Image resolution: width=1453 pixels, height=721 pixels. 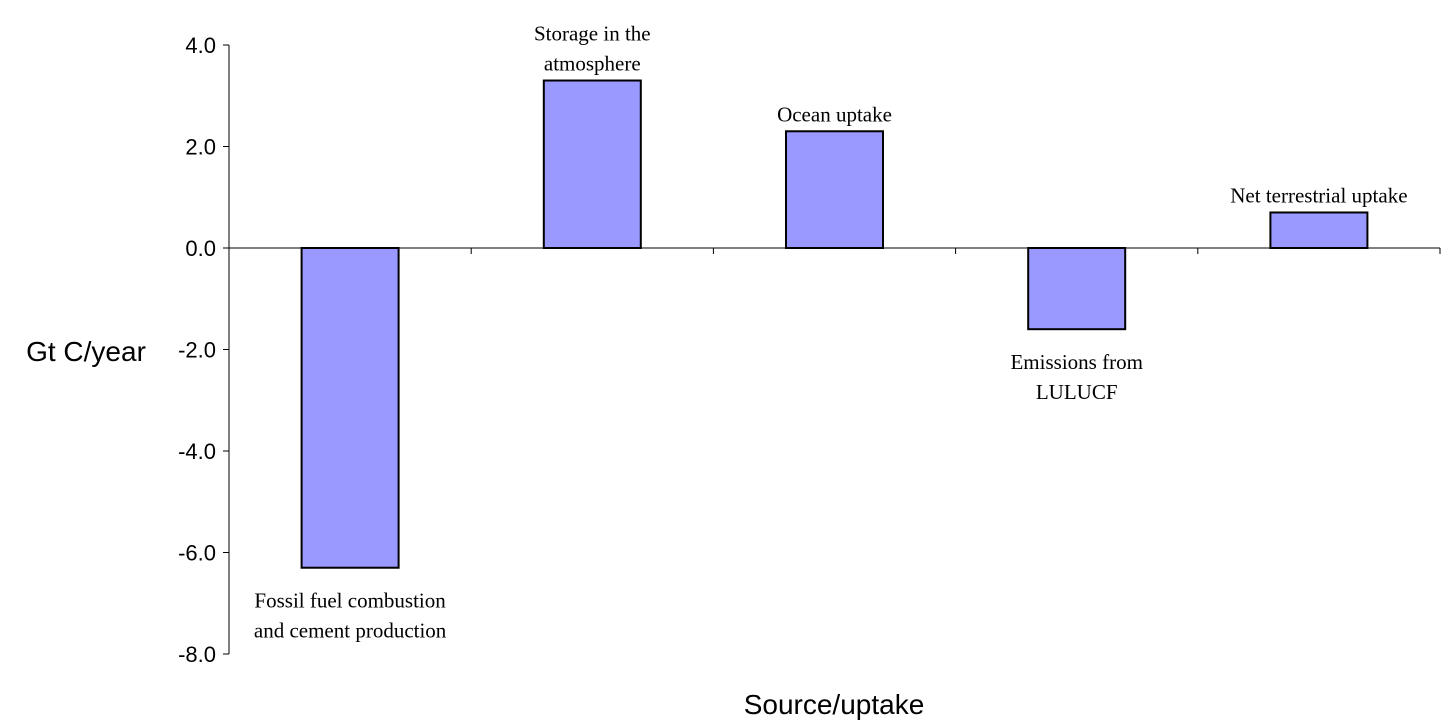 I want to click on bar-category-label: Emissions from, so click(x=1076, y=362).